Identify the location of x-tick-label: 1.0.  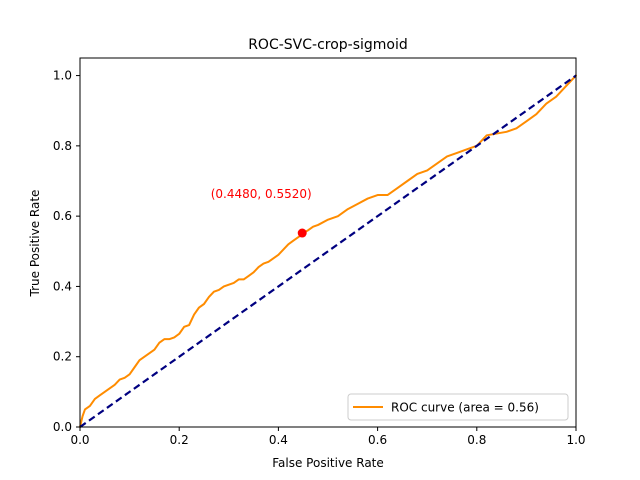
(575, 440).